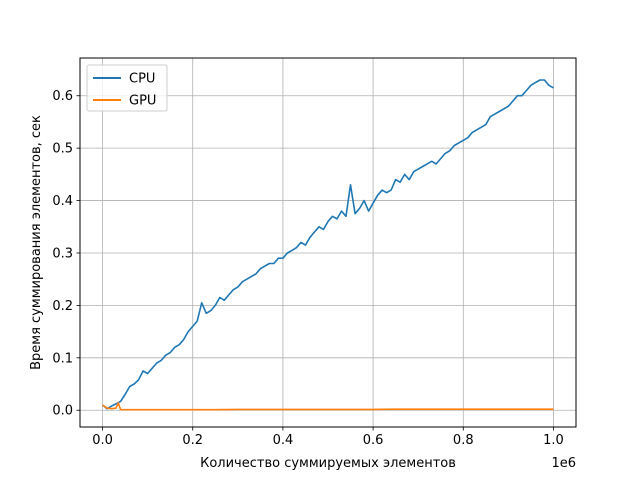 The image size is (640, 480). I want to click on y-tick-label: 0.0, so click(62, 411).